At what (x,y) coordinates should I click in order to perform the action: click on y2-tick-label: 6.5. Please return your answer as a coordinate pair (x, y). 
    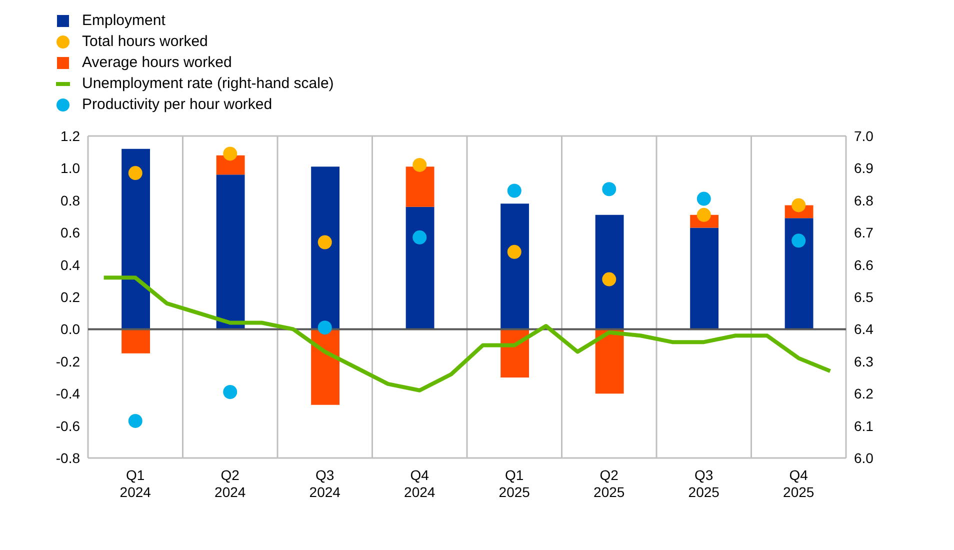
    Looking at the image, I should click on (864, 296).